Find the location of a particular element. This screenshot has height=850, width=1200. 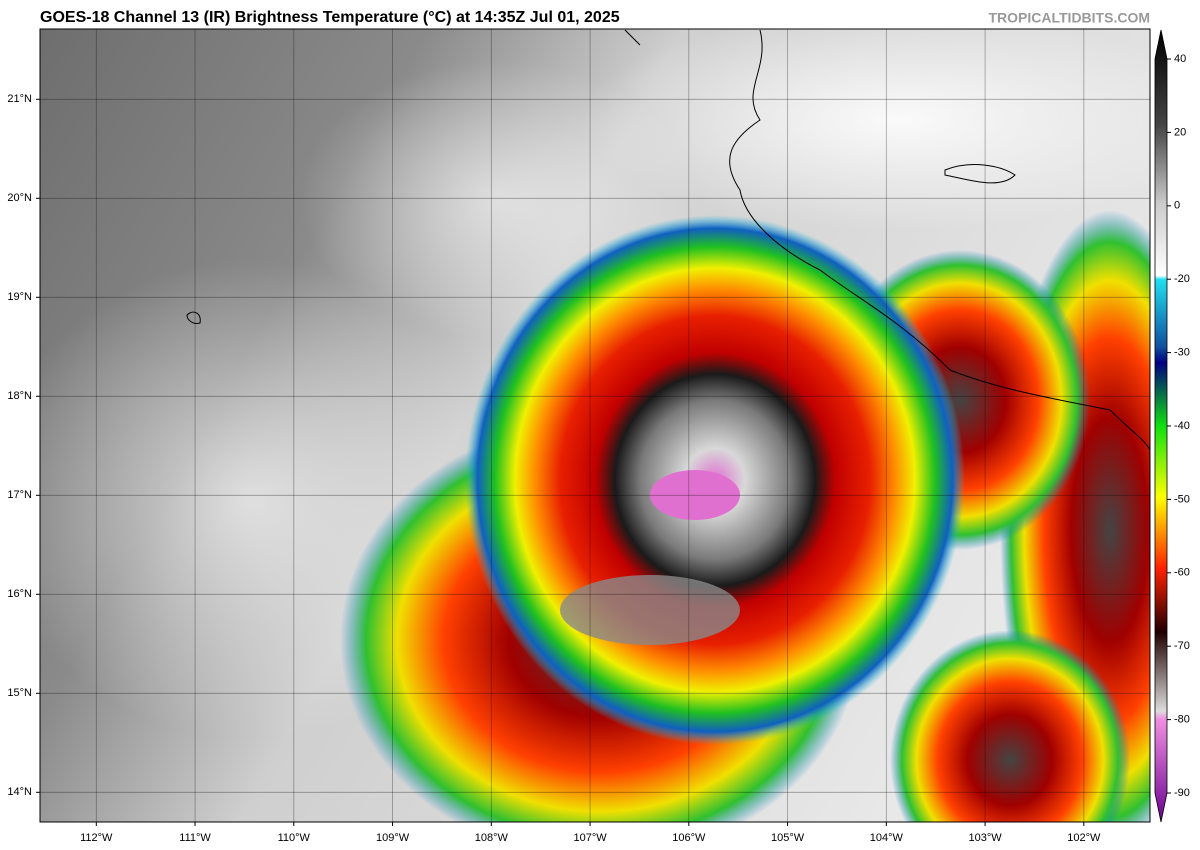

colorbar-tick-label: -90 is located at coordinates (1182, 793).